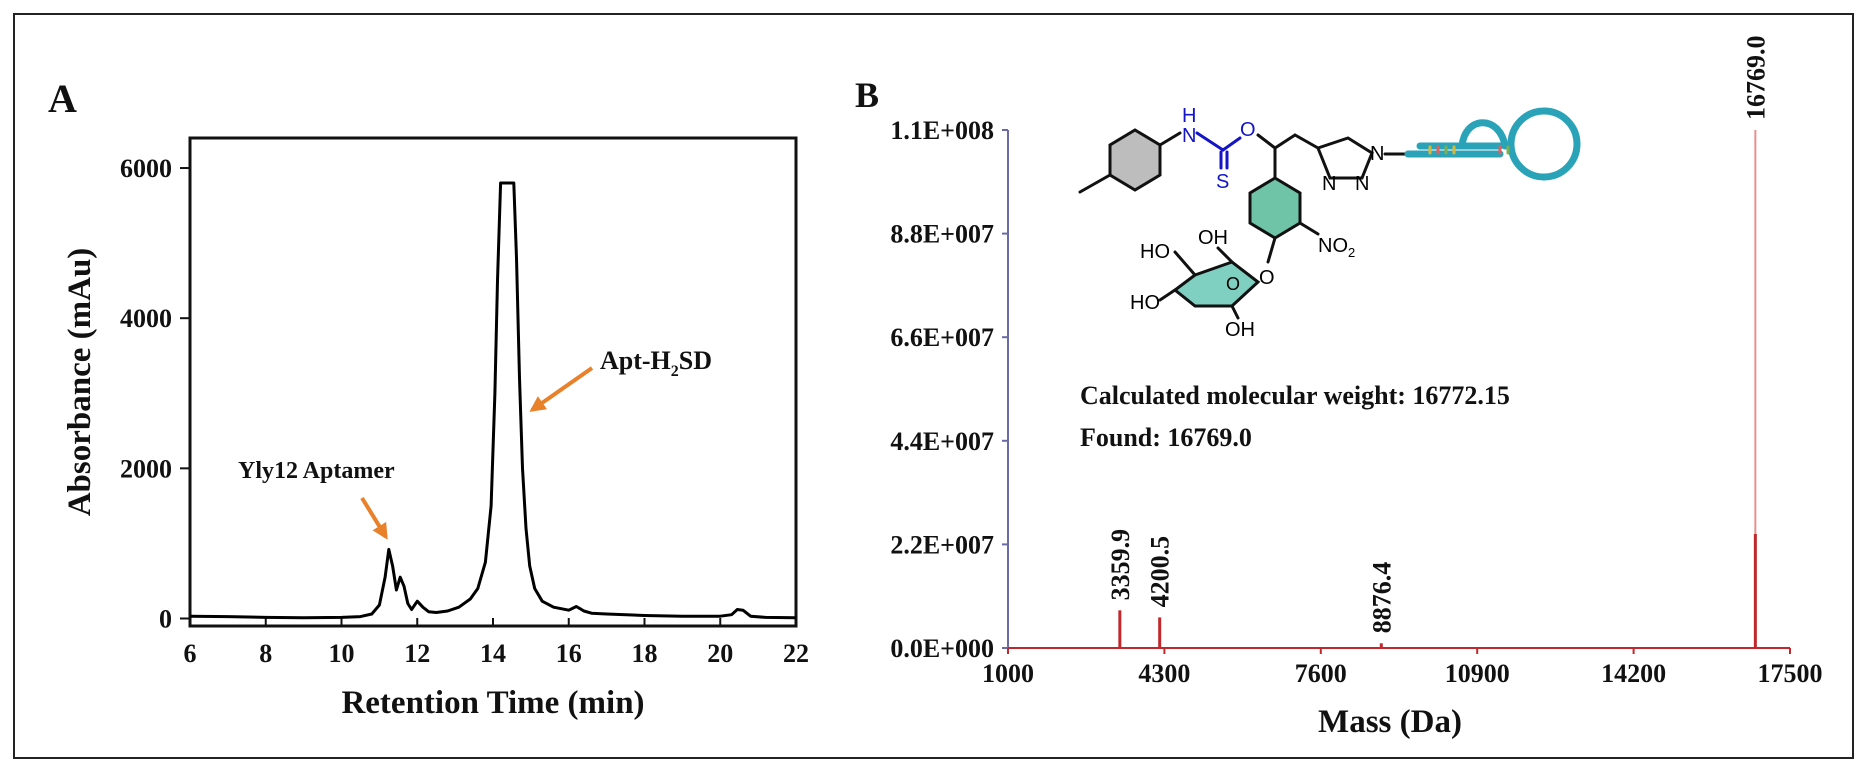 The height and width of the screenshot is (772, 1866). Describe the element at coordinates (1135, 160) in the screenshot. I see `toluene-ring` at that location.